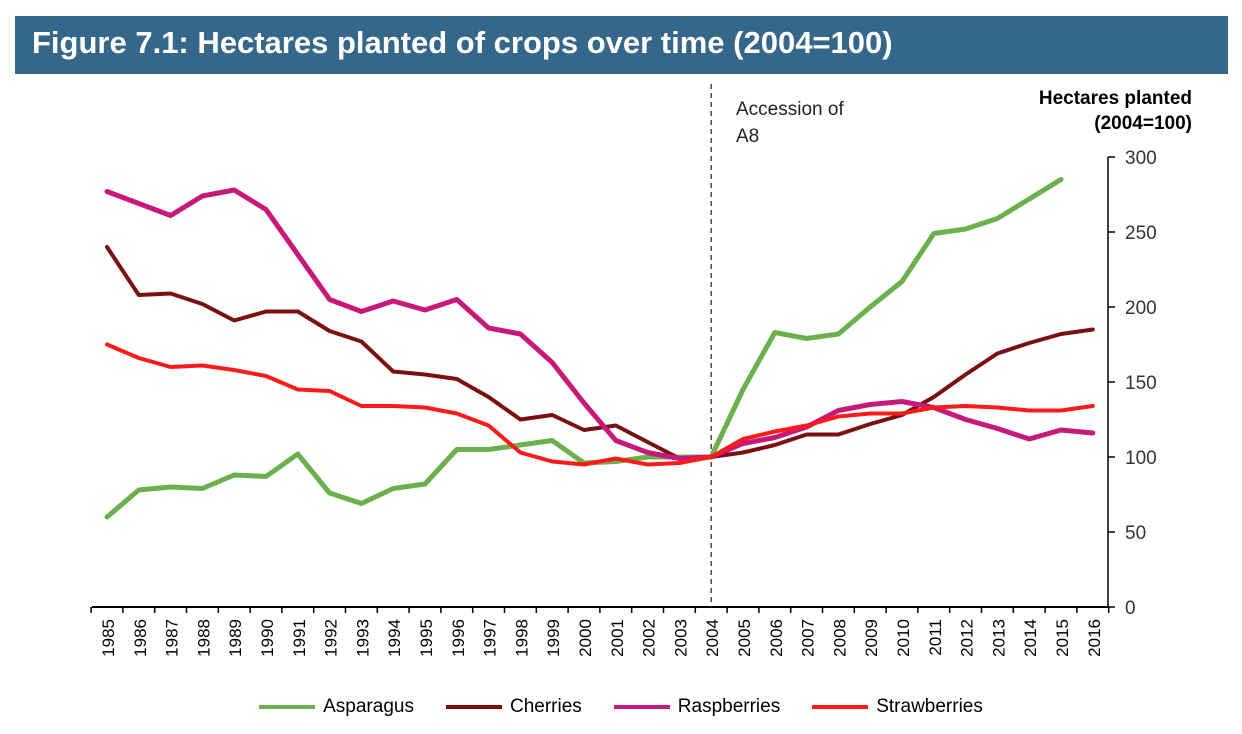 This screenshot has width=1242, height=734. What do you see at coordinates (267, 638) in the screenshot?
I see `x-tick-label: 1990` at bounding box center [267, 638].